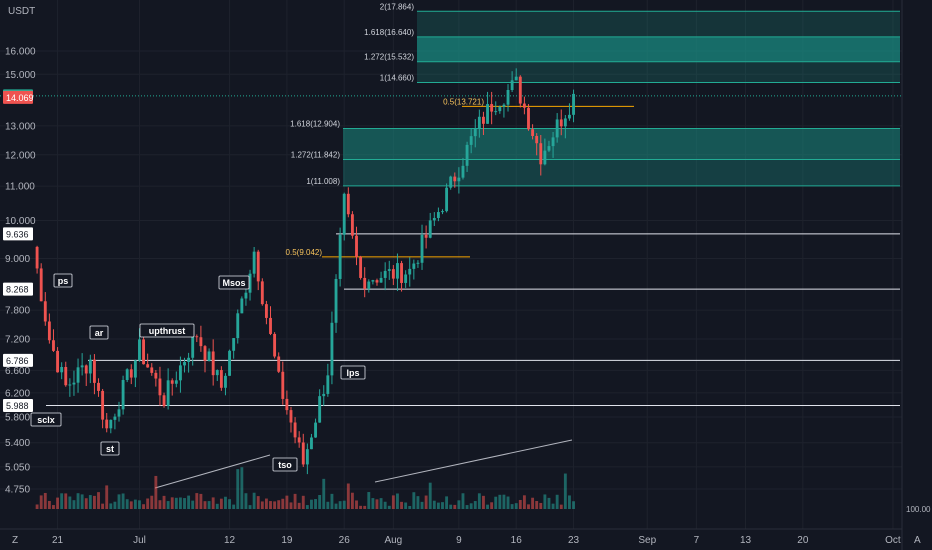  I want to click on y-tick-label: 4.750, so click(17, 490).